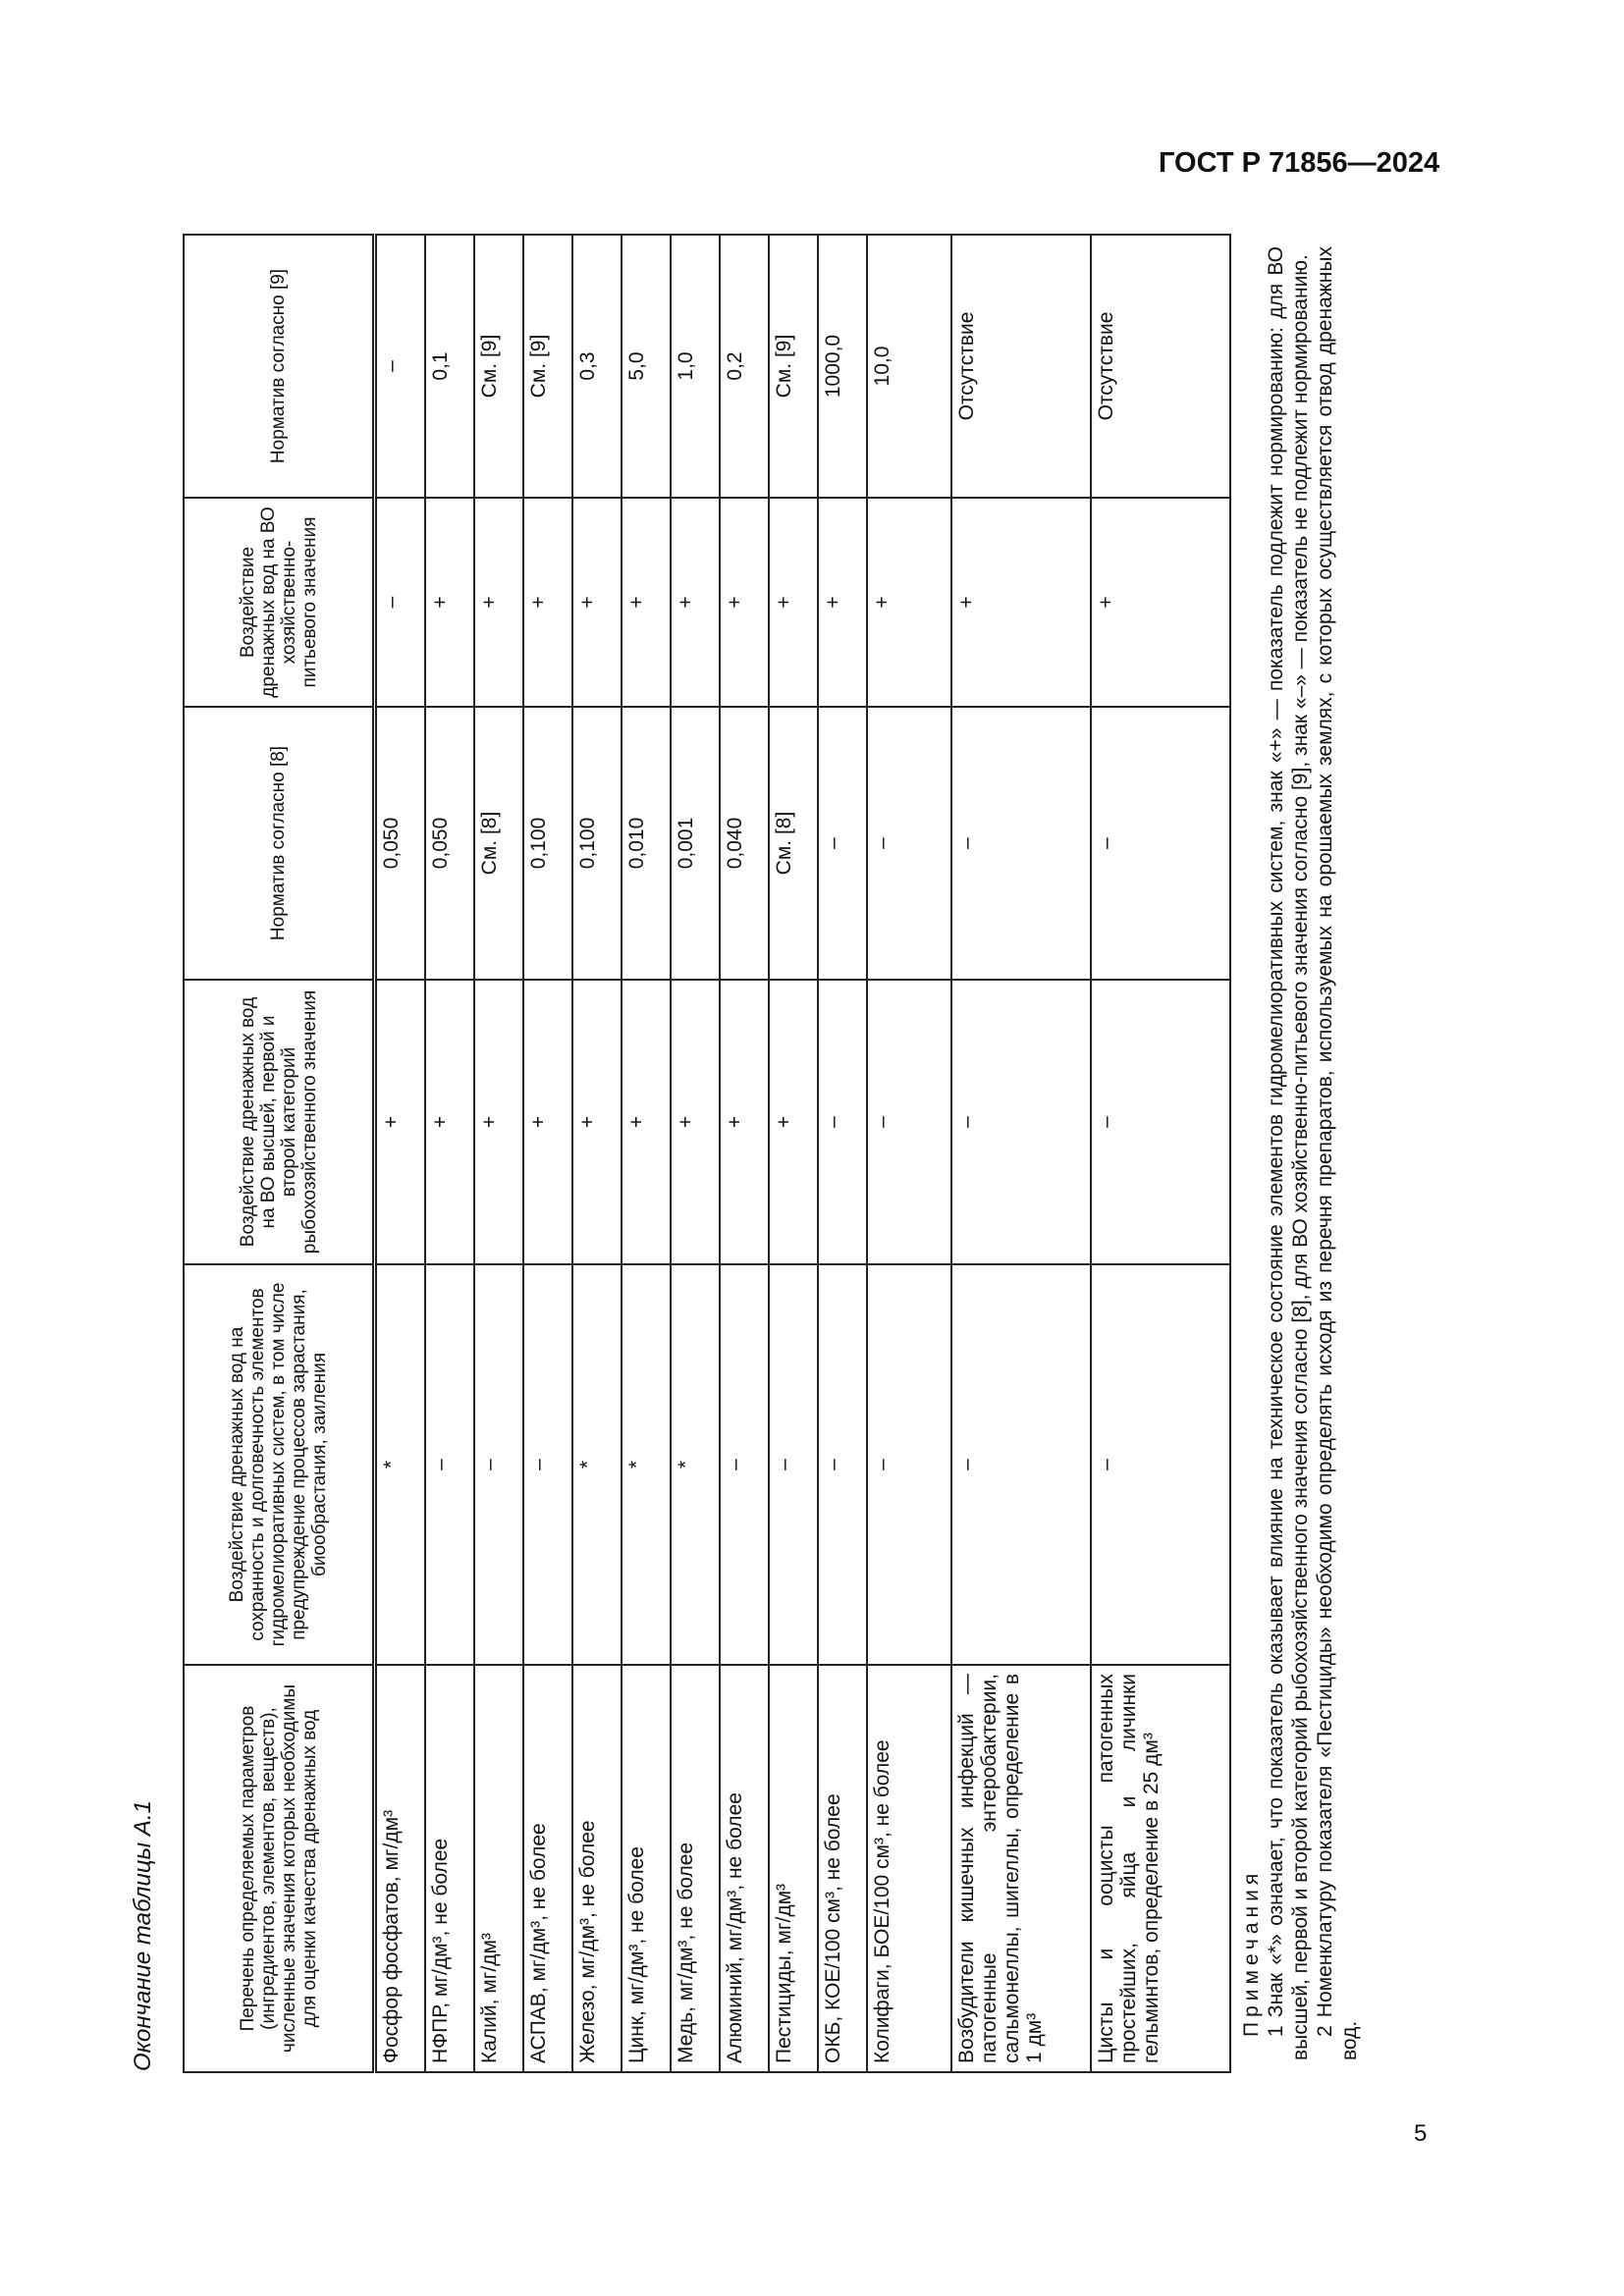 This screenshot has width=1624, height=2296. Describe the element at coordinates (279, 367) in the screenshot. I see `column-header: Норматив согласно [9]` at that location.